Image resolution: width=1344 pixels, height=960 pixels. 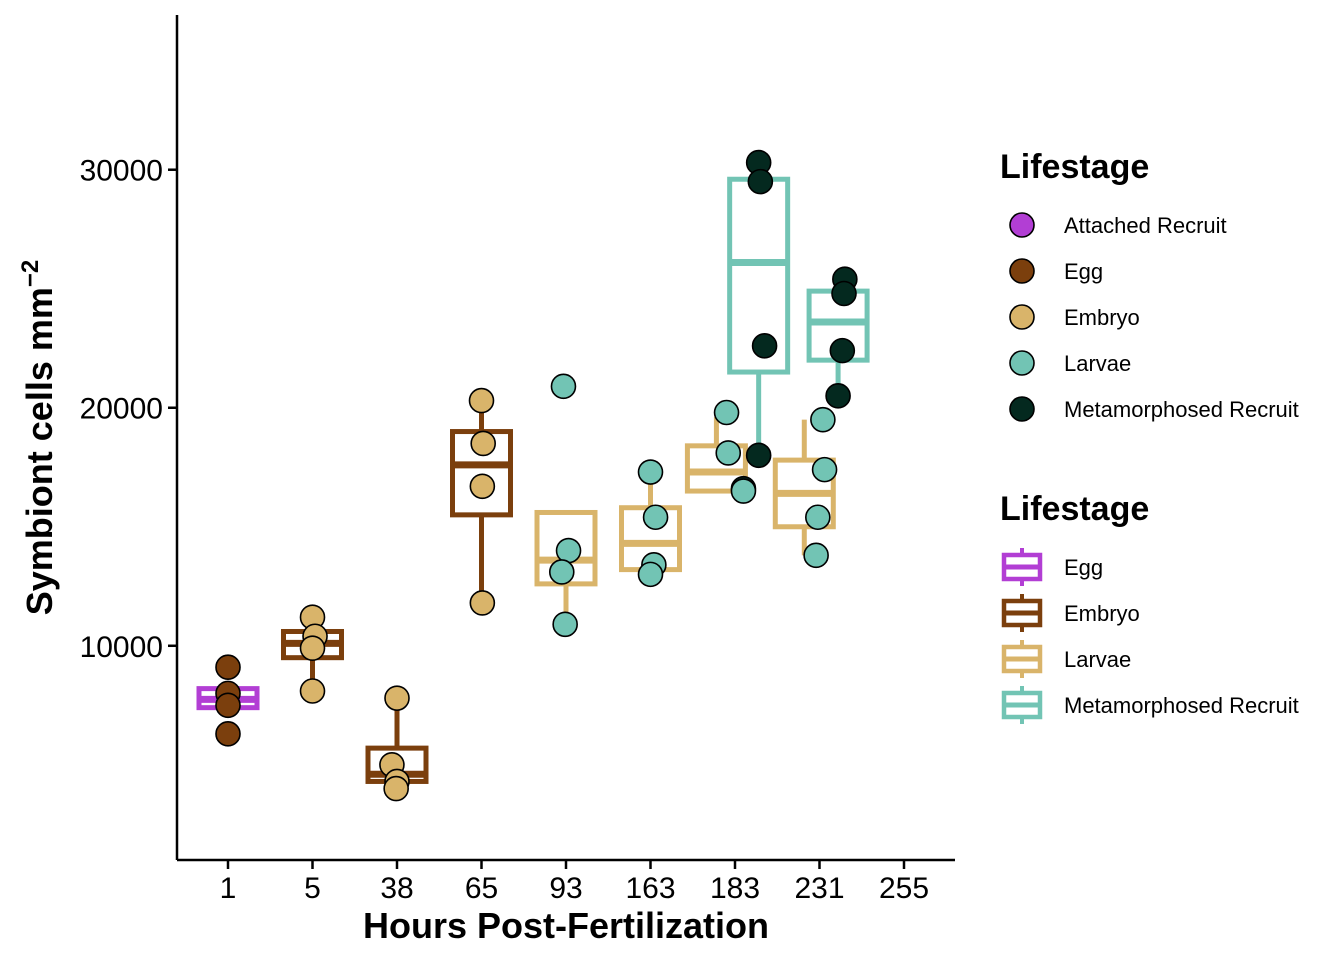 What do you see at coordinates (481, 888) in the screenshot?
I see `x-tick-label: 65` at bounding box center [481, 888].